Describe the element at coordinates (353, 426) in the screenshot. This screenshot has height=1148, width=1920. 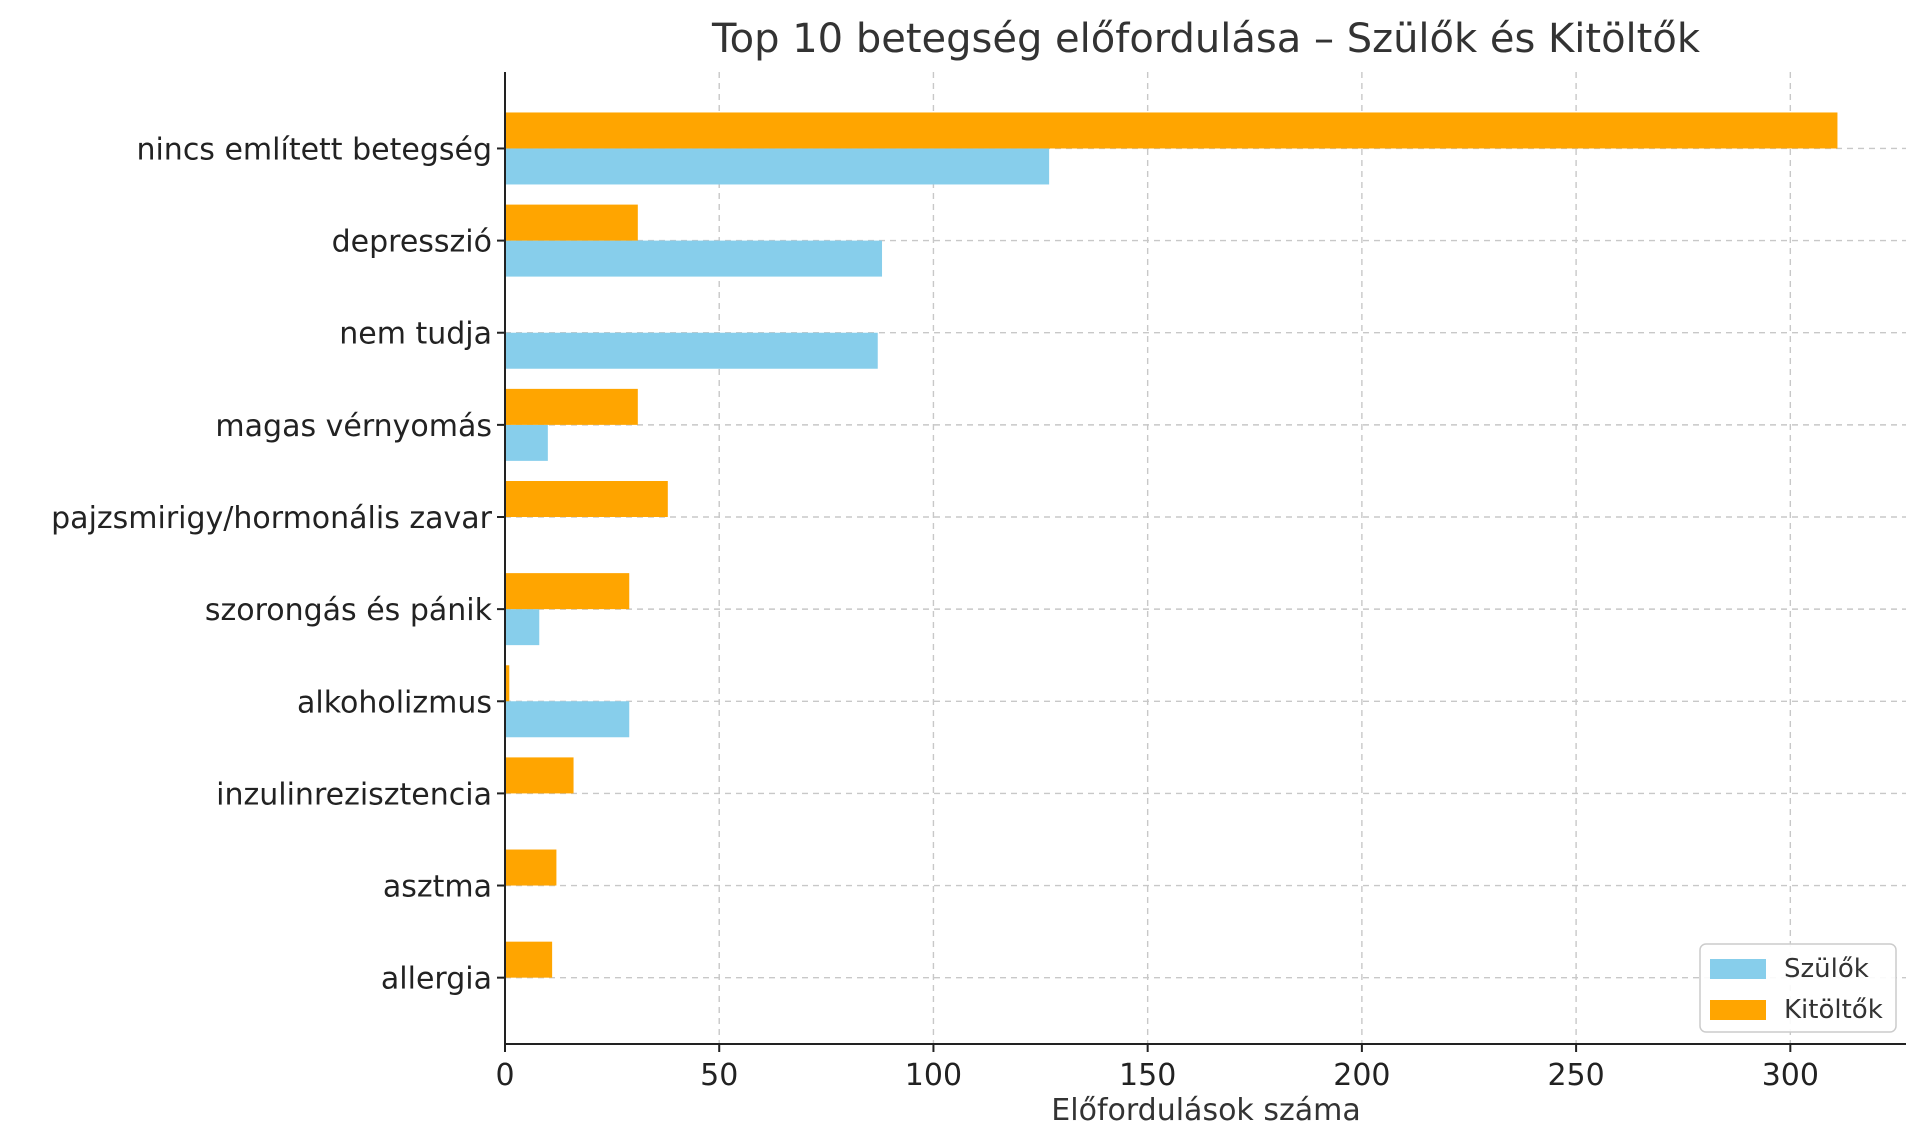
I see `y-tick-label: magas vérnyomás` at that location.